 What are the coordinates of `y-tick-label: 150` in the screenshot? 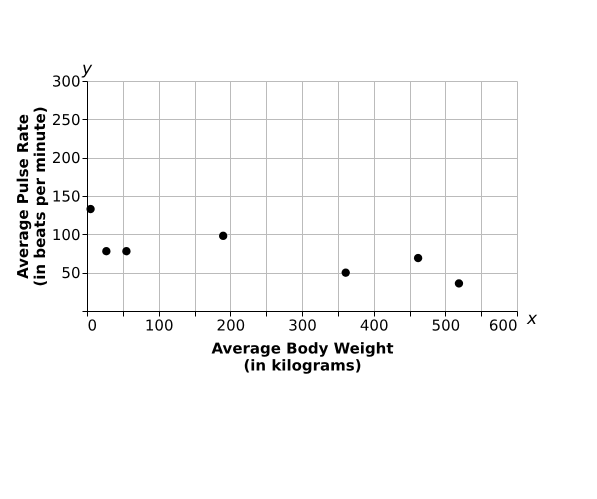 It's located at (66, 197).